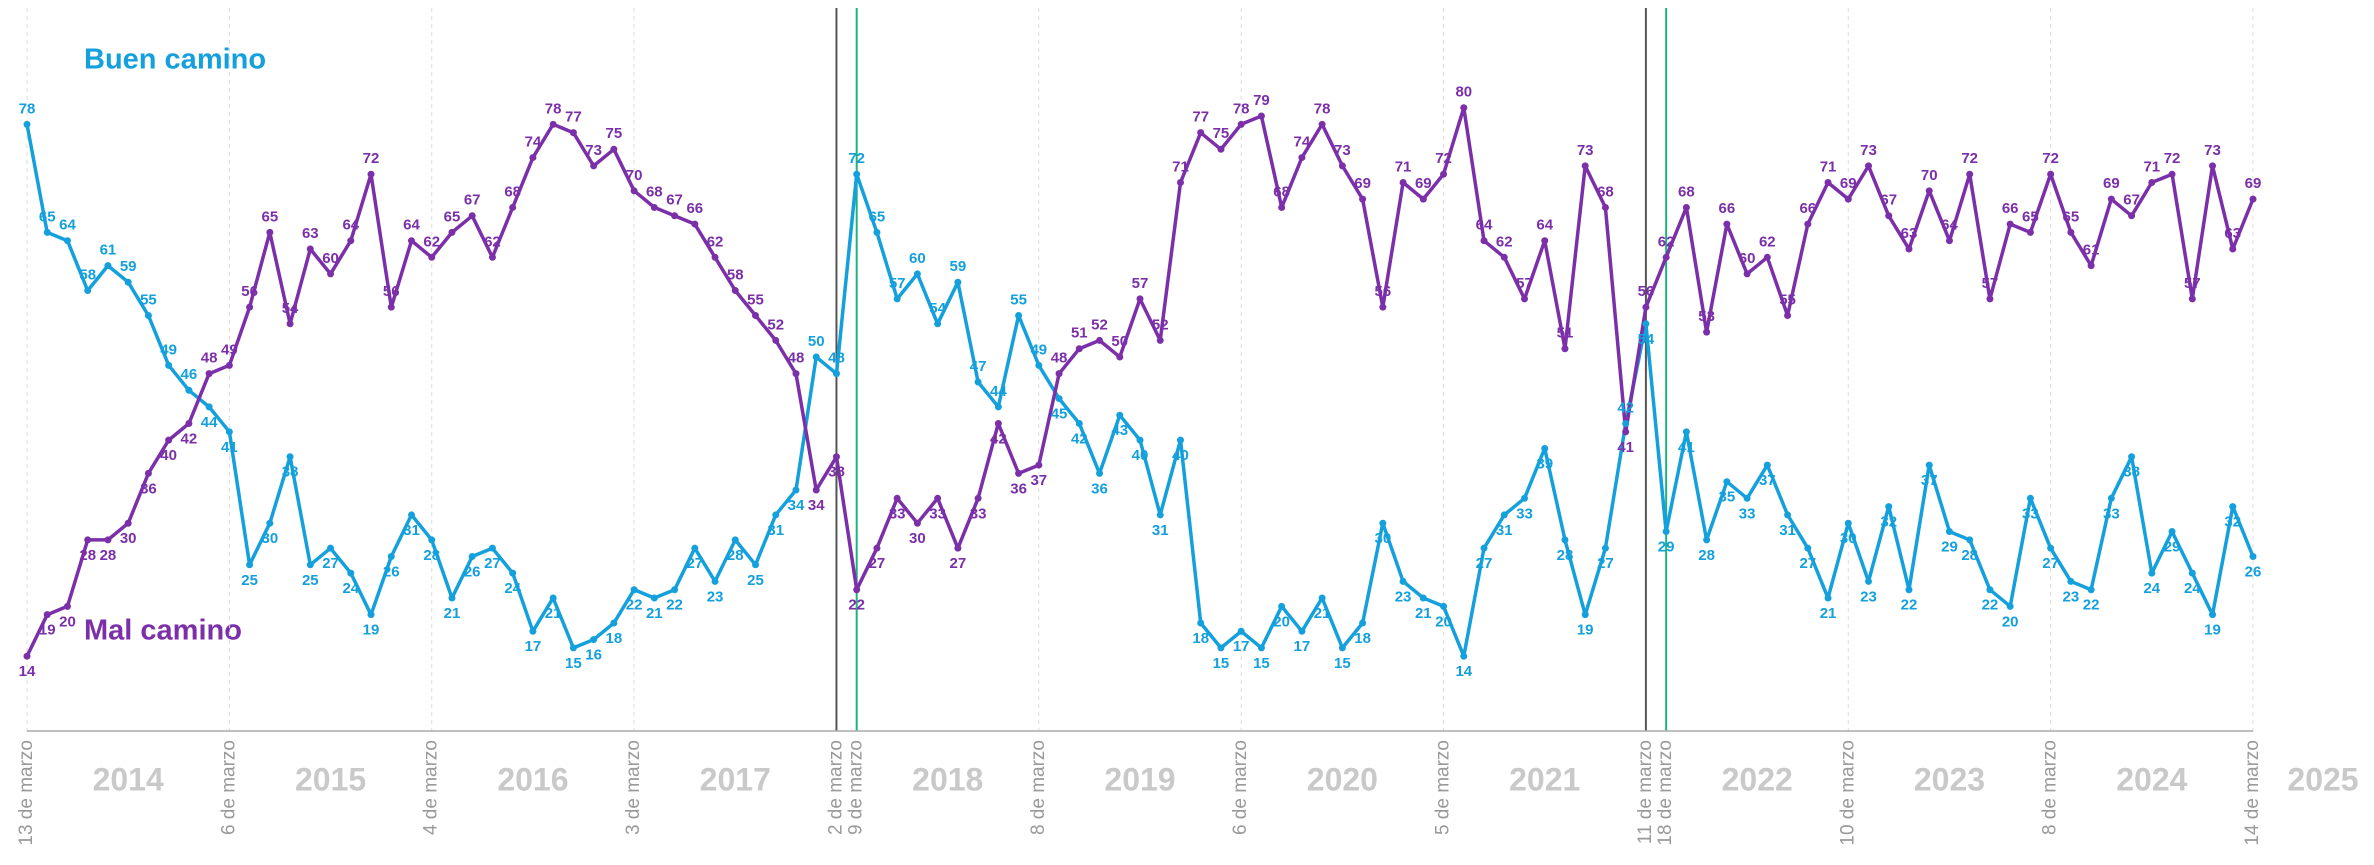 This screenshot has width=2374, height=865. Describe the element at coordinates (1160, 530) in the screenshot. I see `data-label: 31` at that location.